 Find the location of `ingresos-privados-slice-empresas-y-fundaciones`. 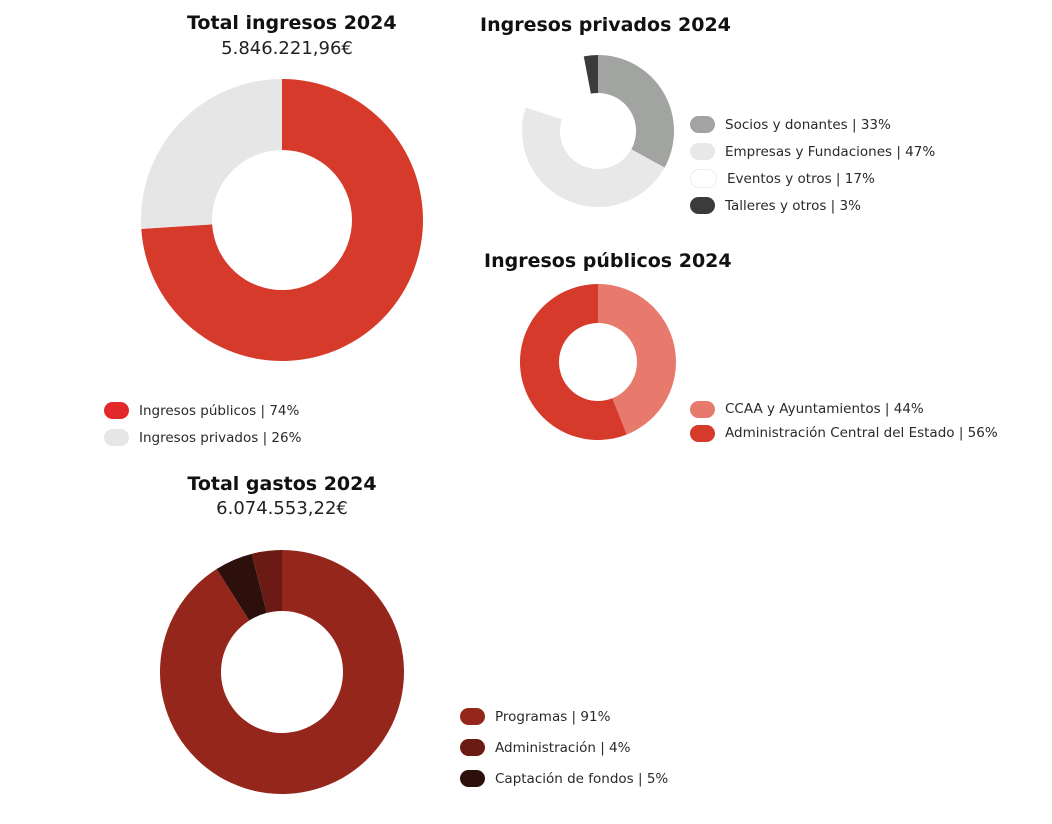

ingresos-privados-slice-empresas-y-fundaciones is located at coordinates (593, 157).